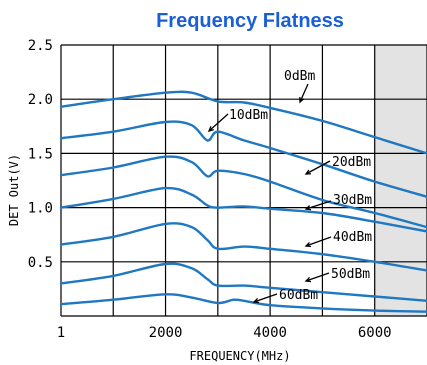 This screenshot has width=427, height=365. I want to click on leader-arrow-40dBm, so click(308, 244).